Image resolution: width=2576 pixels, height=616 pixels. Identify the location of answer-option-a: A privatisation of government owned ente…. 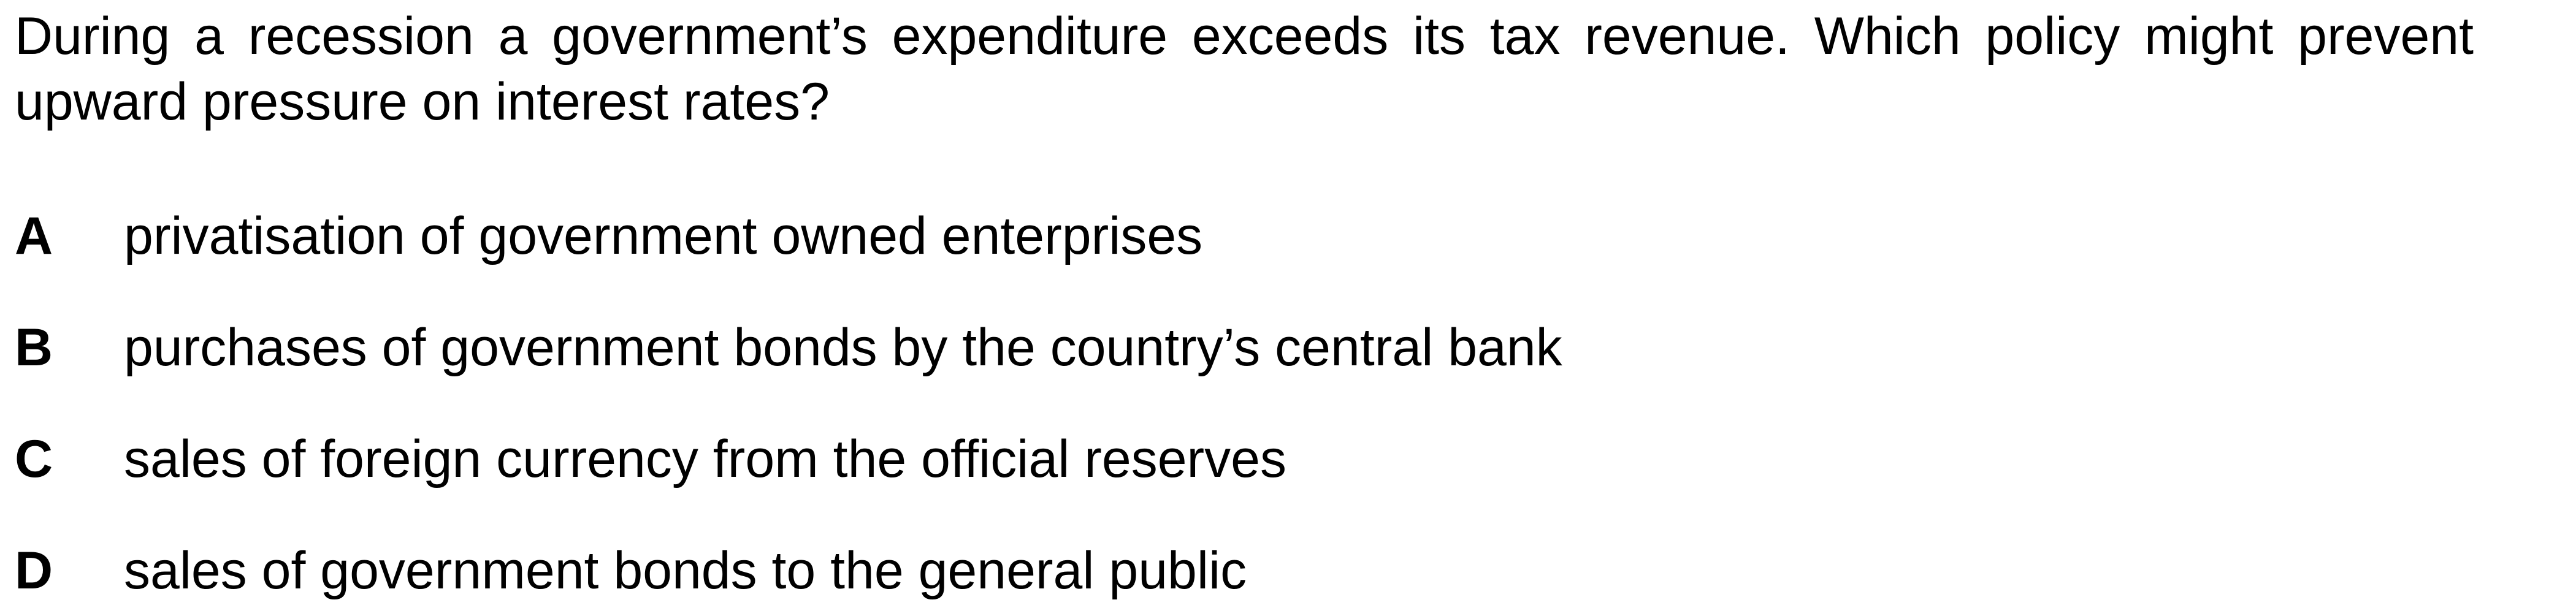
(608, 236).